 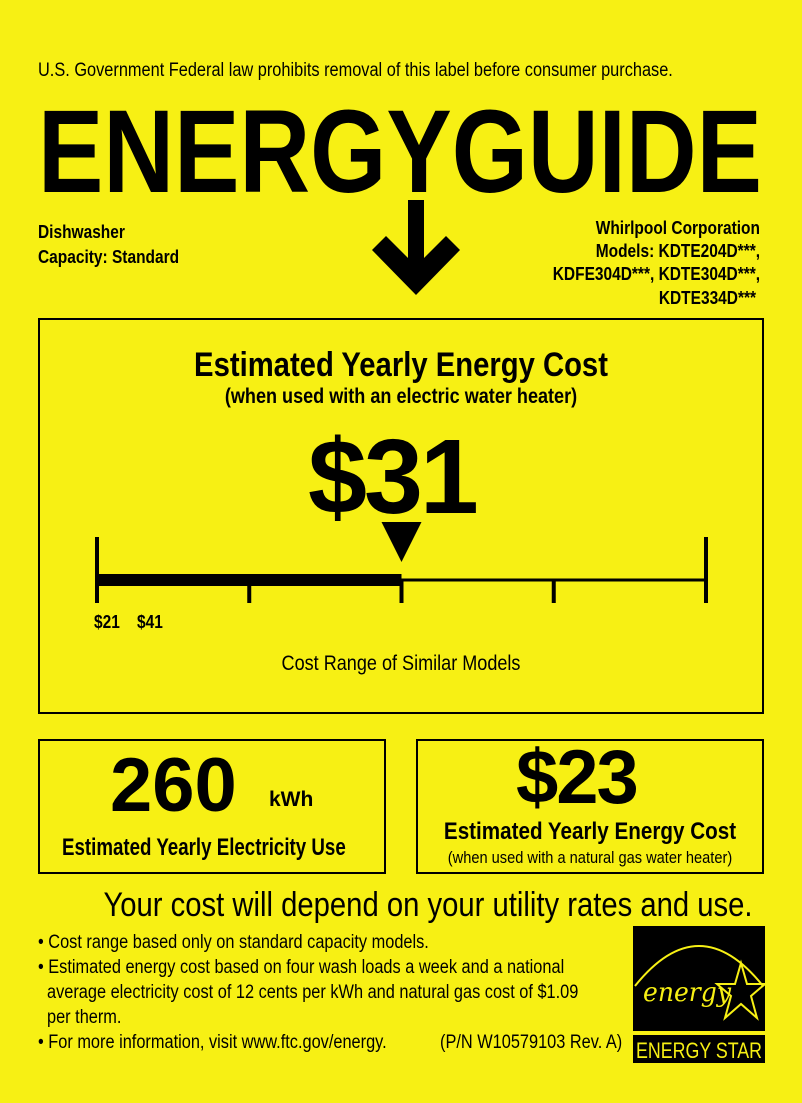 What do you see at coordinates (590, 831) in the screenshot?
I see `gas-cost-label: Estimated Yearly Energy Cost` at bounding box center [590, 831].